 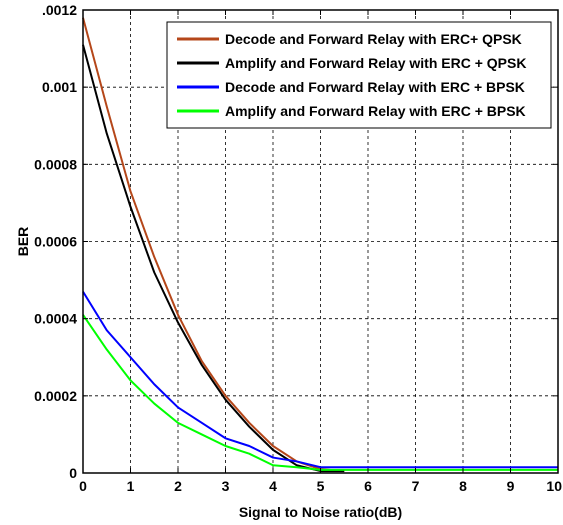 I want to click on x-tick-label: 7, so click(x=416, y=486).